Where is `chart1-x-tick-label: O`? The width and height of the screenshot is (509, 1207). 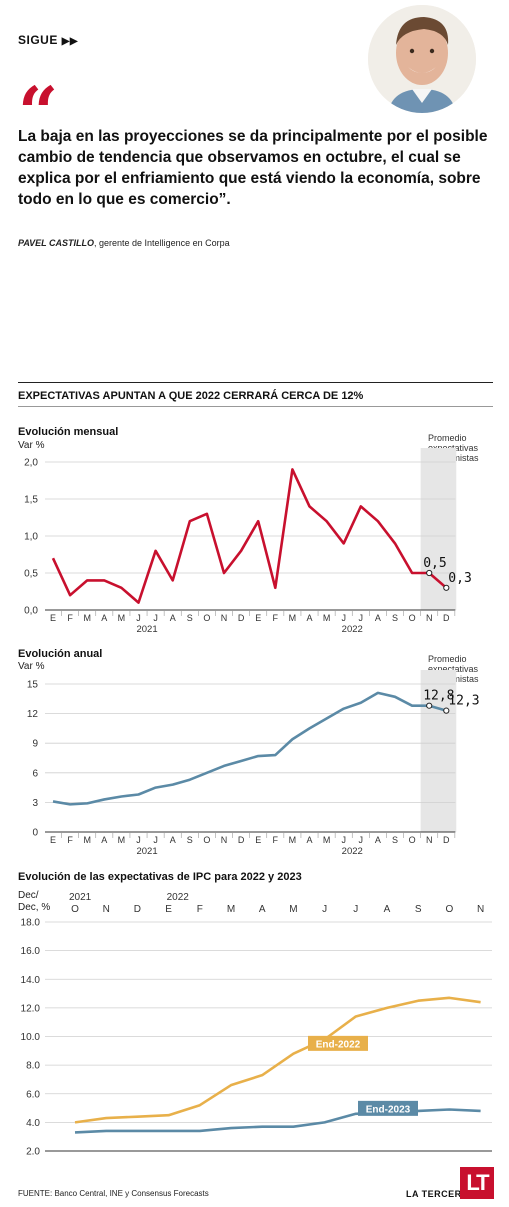
chart1-x-tick-label: O is located at coordinates (412, 618).